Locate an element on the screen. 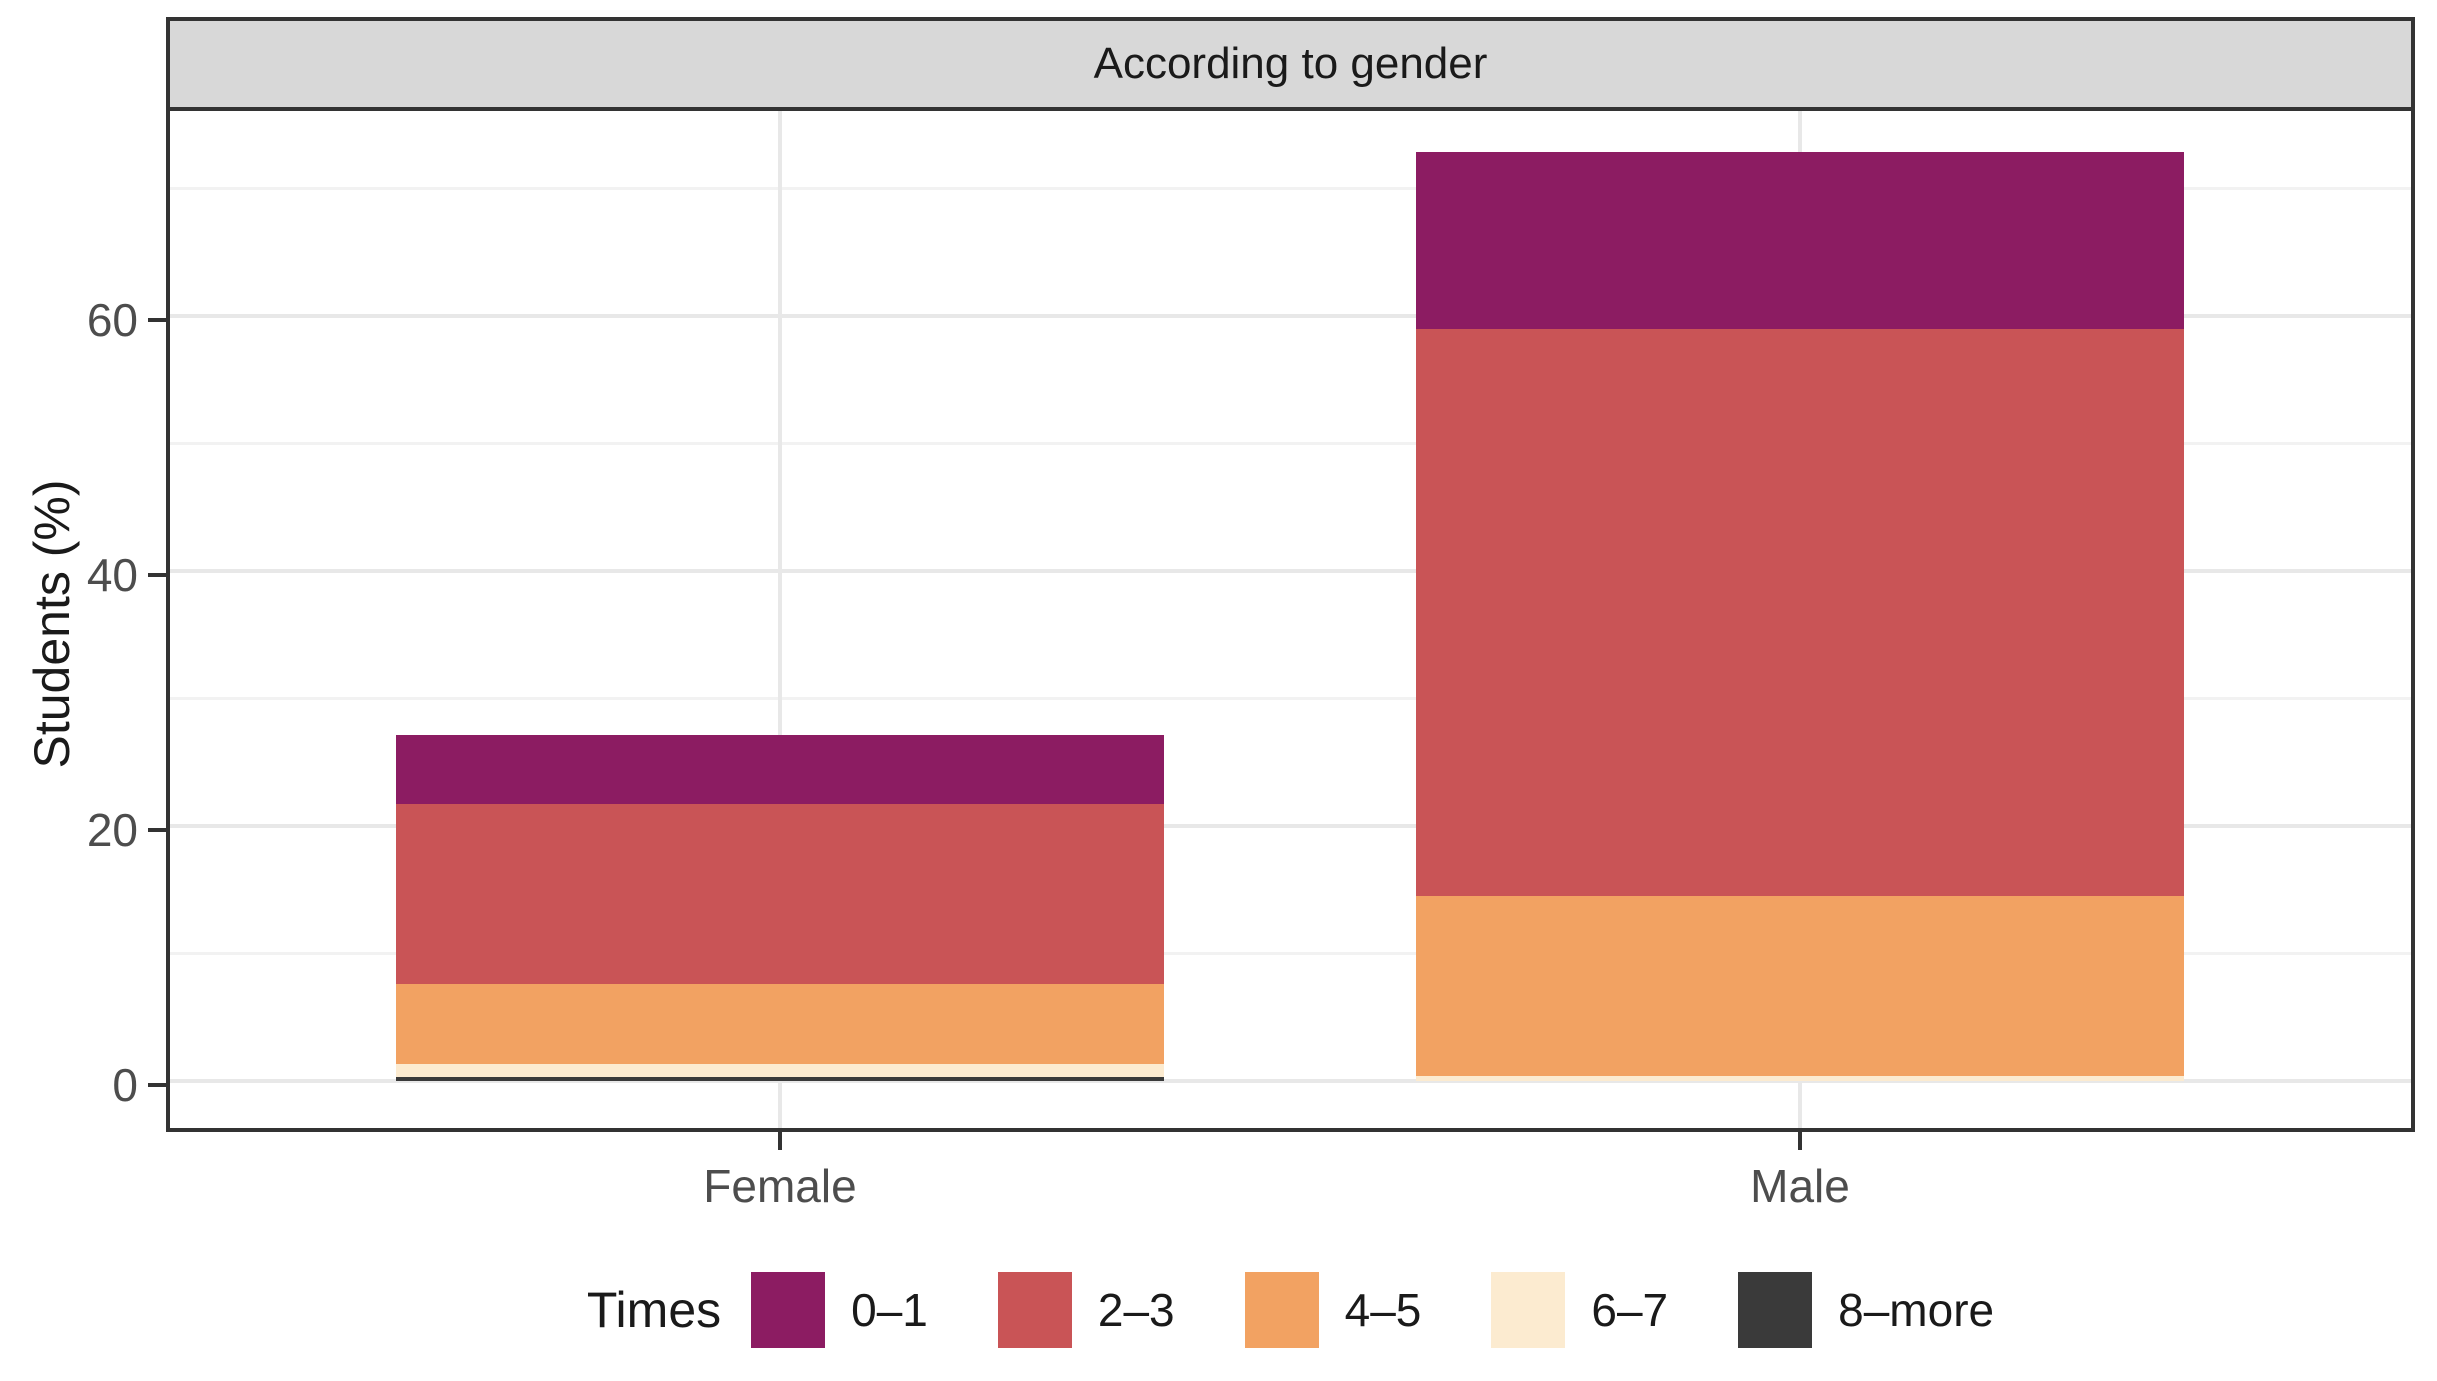 Image resolution: width=2437 pixels, height=1381 pixels. facet-strip-title: According to gender is located at coordinates (1290, 63).